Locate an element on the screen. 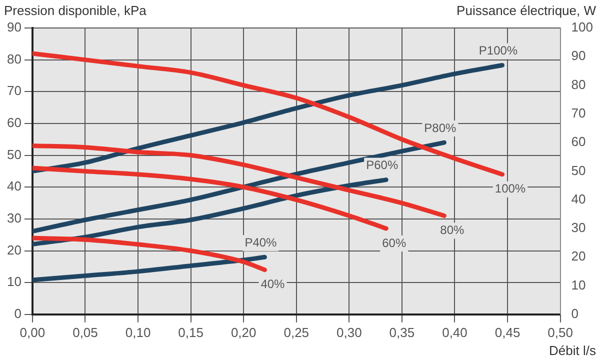  x-tick-label: 0,00 is located at coordinates (33, 332).